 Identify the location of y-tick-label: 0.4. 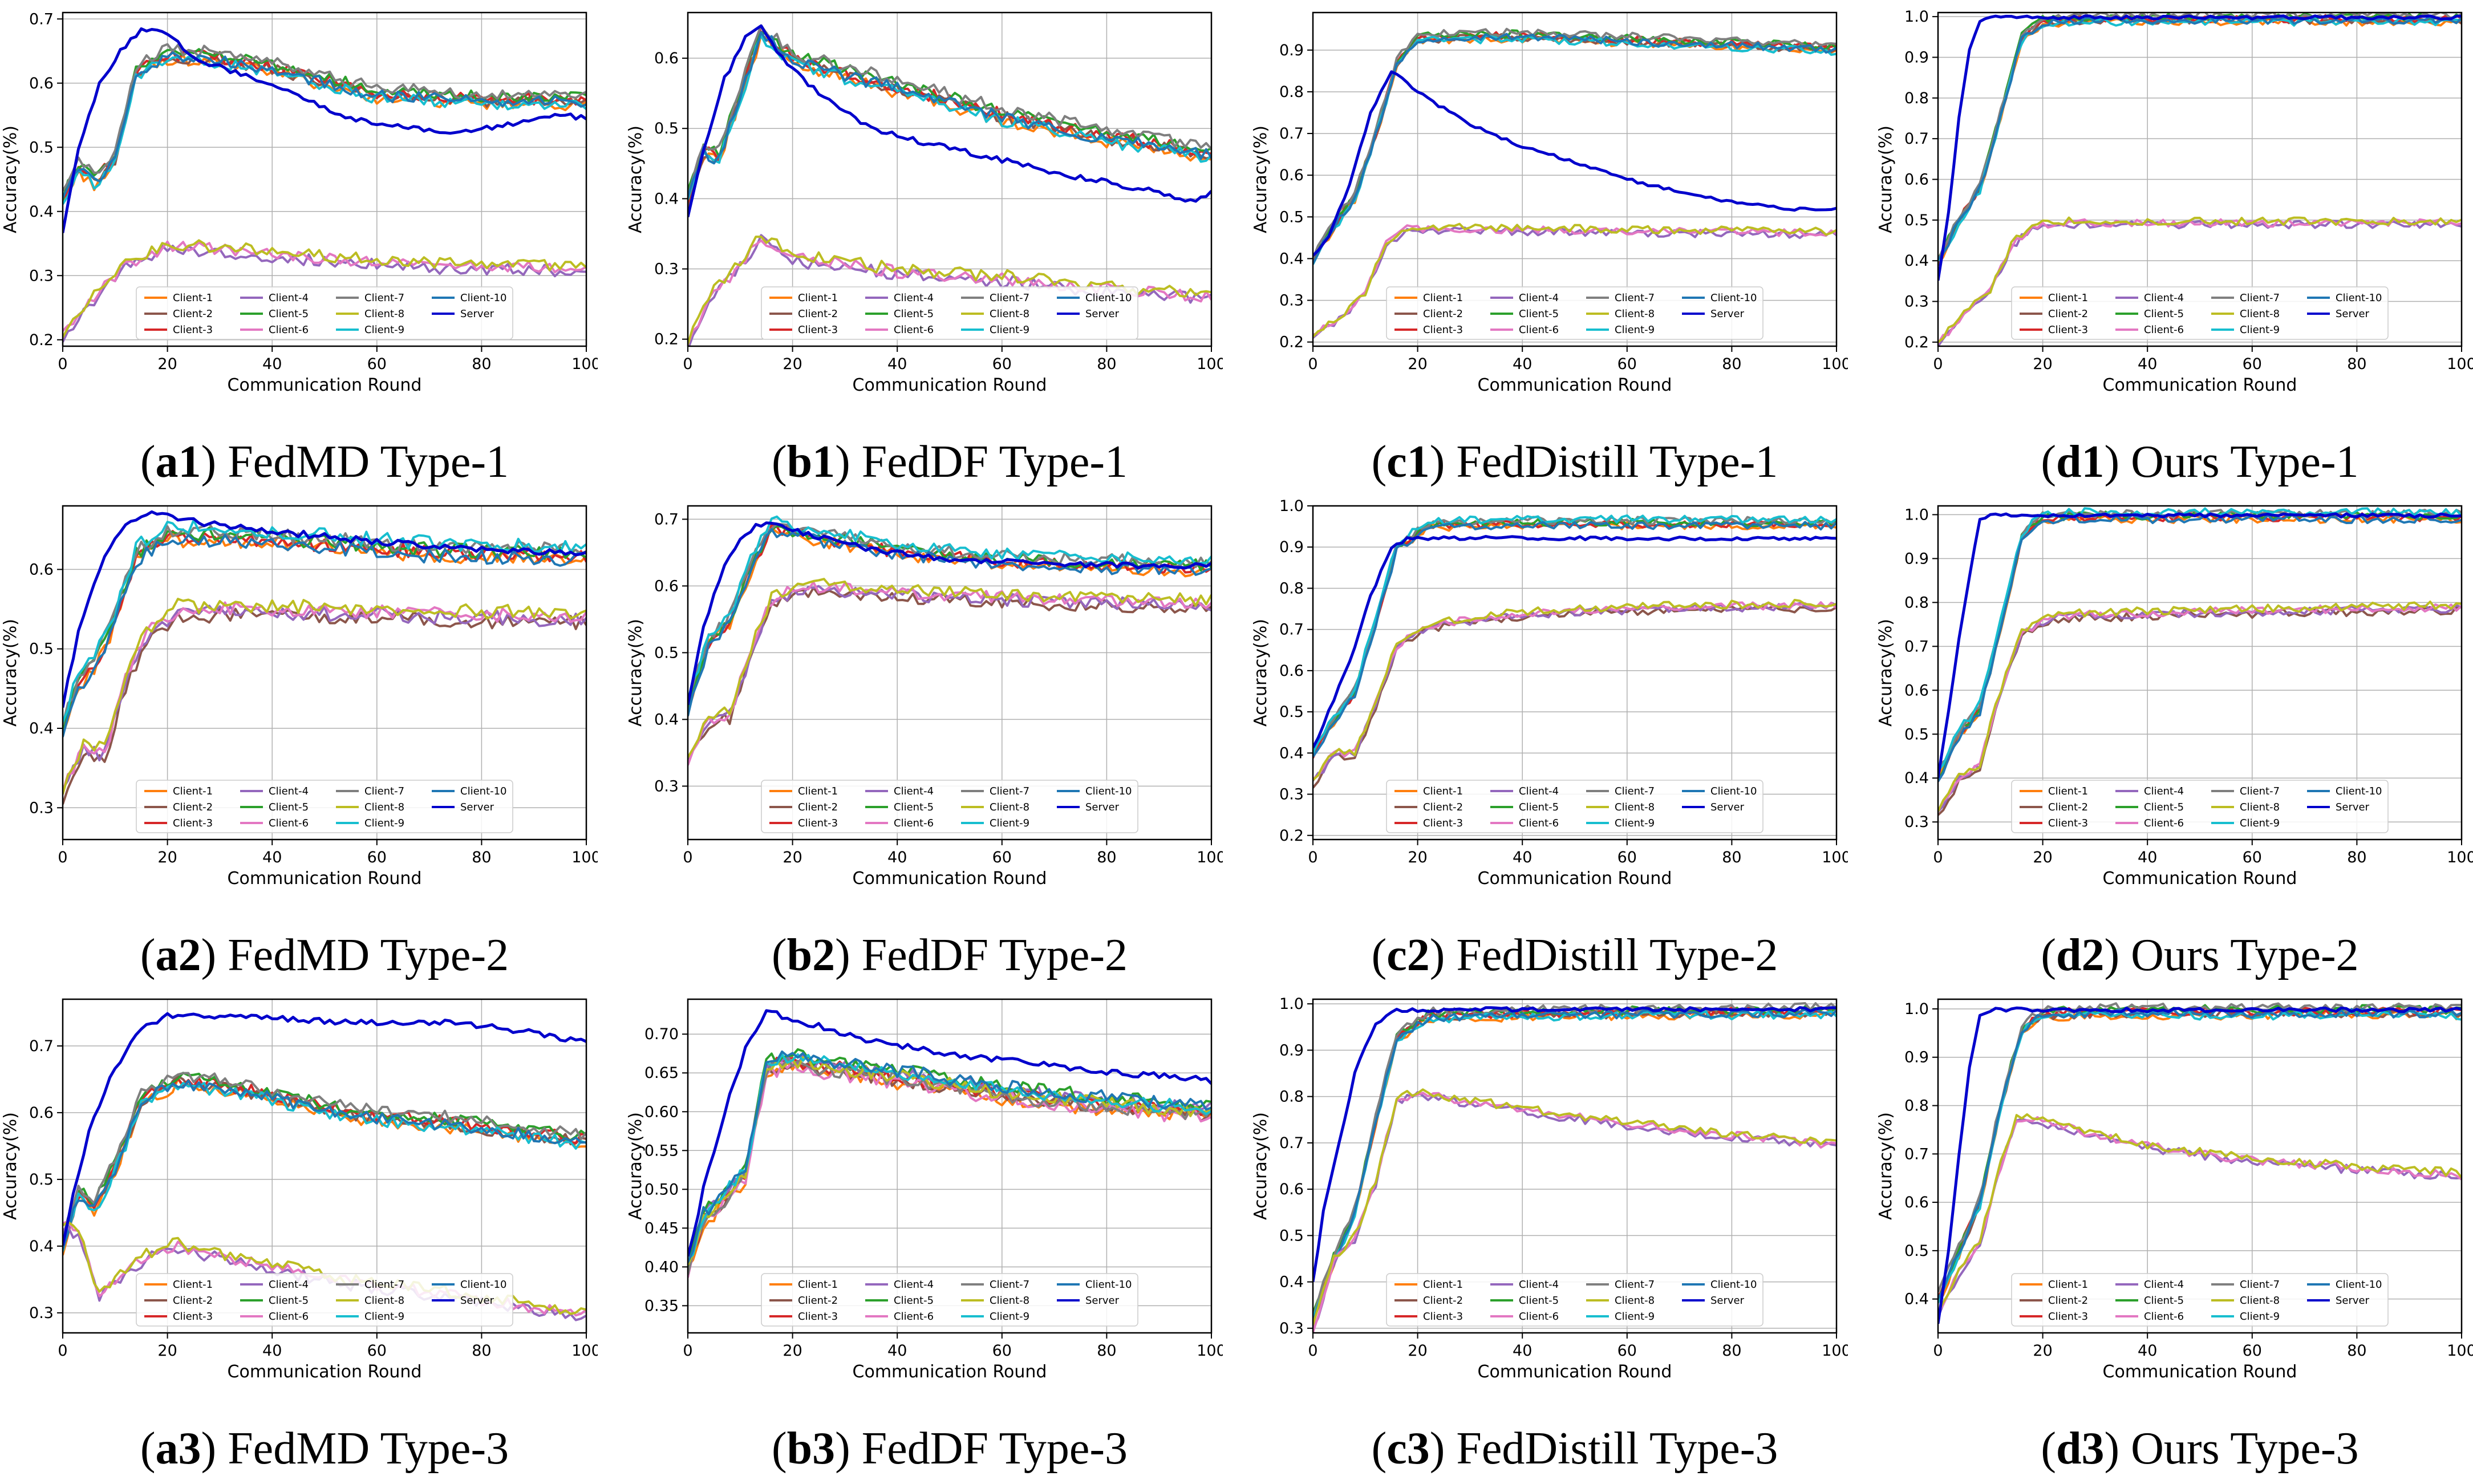
(1291, 258).